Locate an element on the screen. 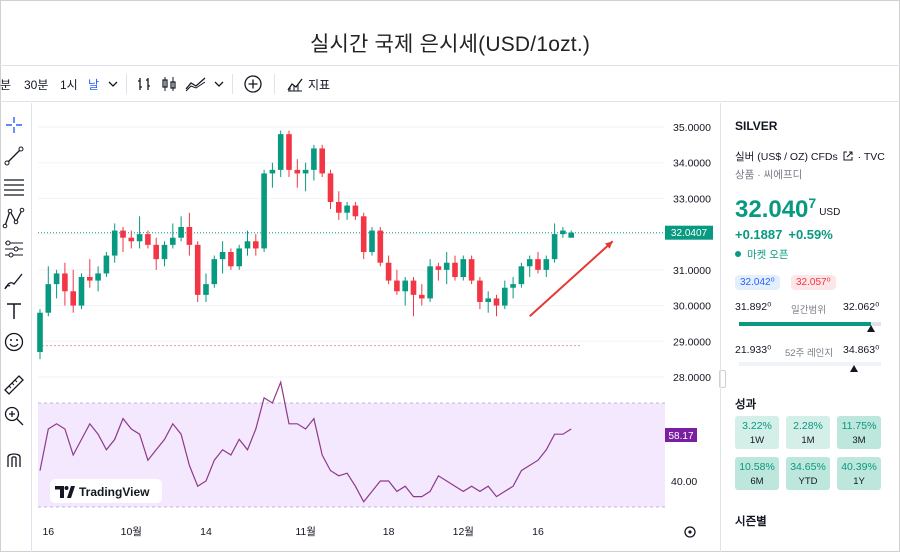 Image resolution: width=900 pixels, height=552 pixels. indicators-button: 지표 is located at coordinates (319, 85).